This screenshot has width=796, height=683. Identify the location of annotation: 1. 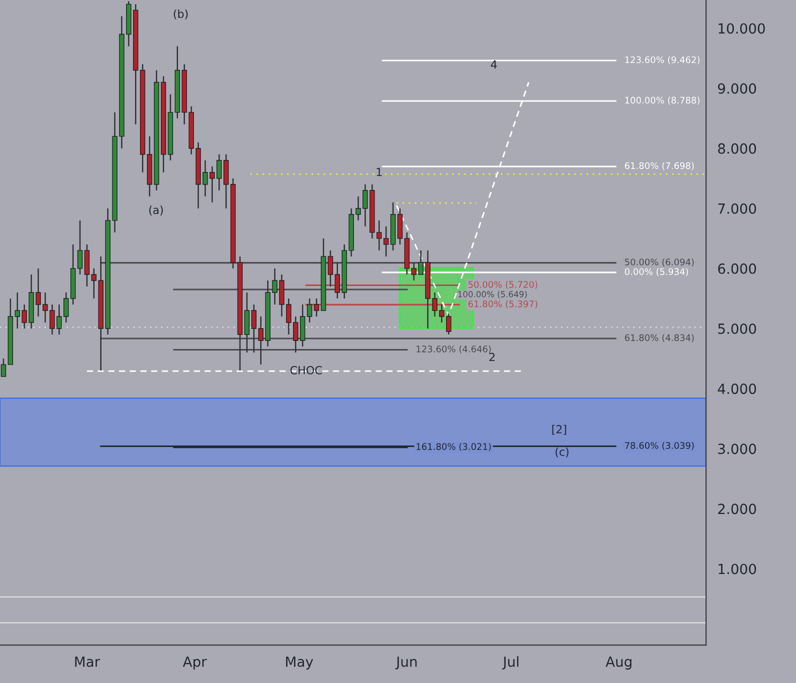
(379, 172).